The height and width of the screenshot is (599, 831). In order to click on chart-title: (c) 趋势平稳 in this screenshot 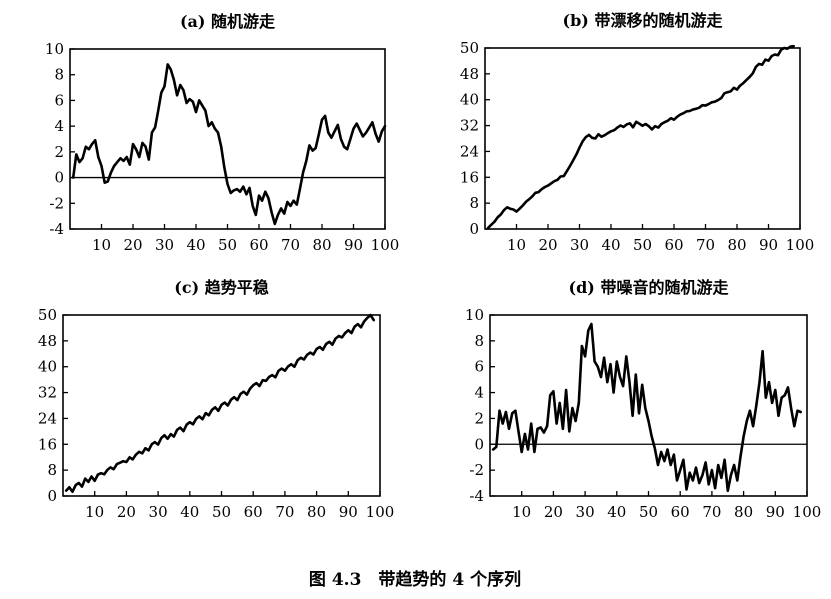, I will do `click(221, 287)`.